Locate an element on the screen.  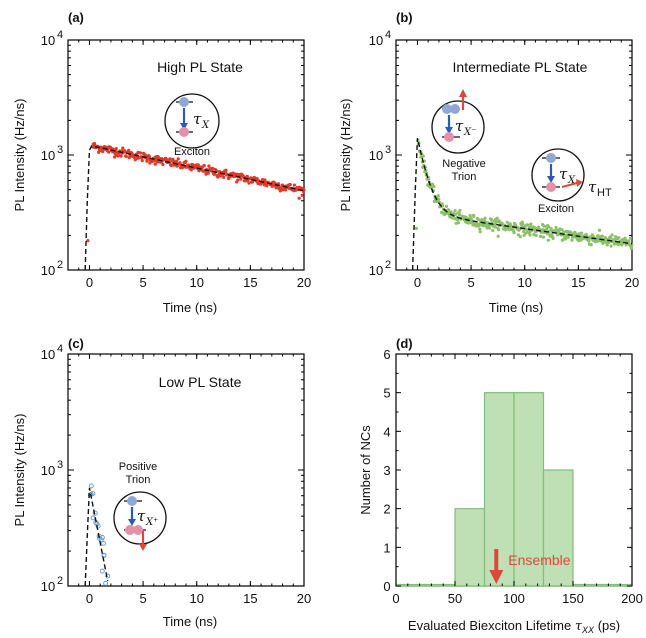
arrow-down-red-icon is located at coordinates (143, 547).